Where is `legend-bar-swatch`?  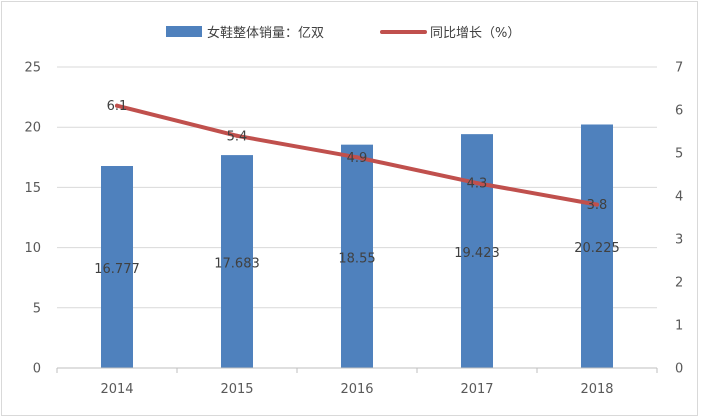 legend-bar-swatch is located at coordinates (184, 31).